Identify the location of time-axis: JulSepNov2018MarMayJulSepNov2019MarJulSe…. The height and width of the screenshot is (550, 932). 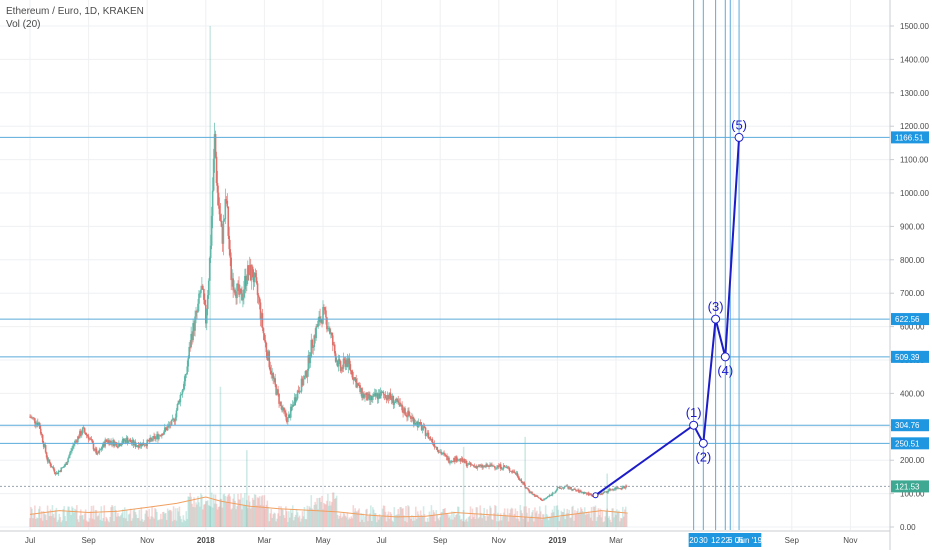
(445, 538).